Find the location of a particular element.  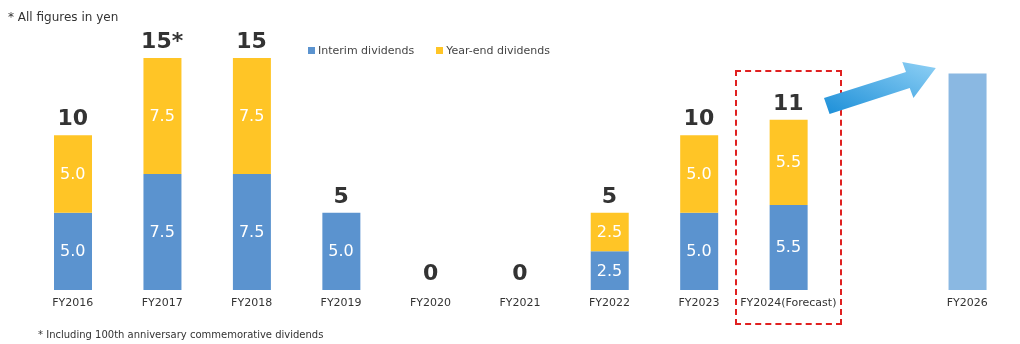

x-tick-label: FY2020 is located at coordinates (431, 302).